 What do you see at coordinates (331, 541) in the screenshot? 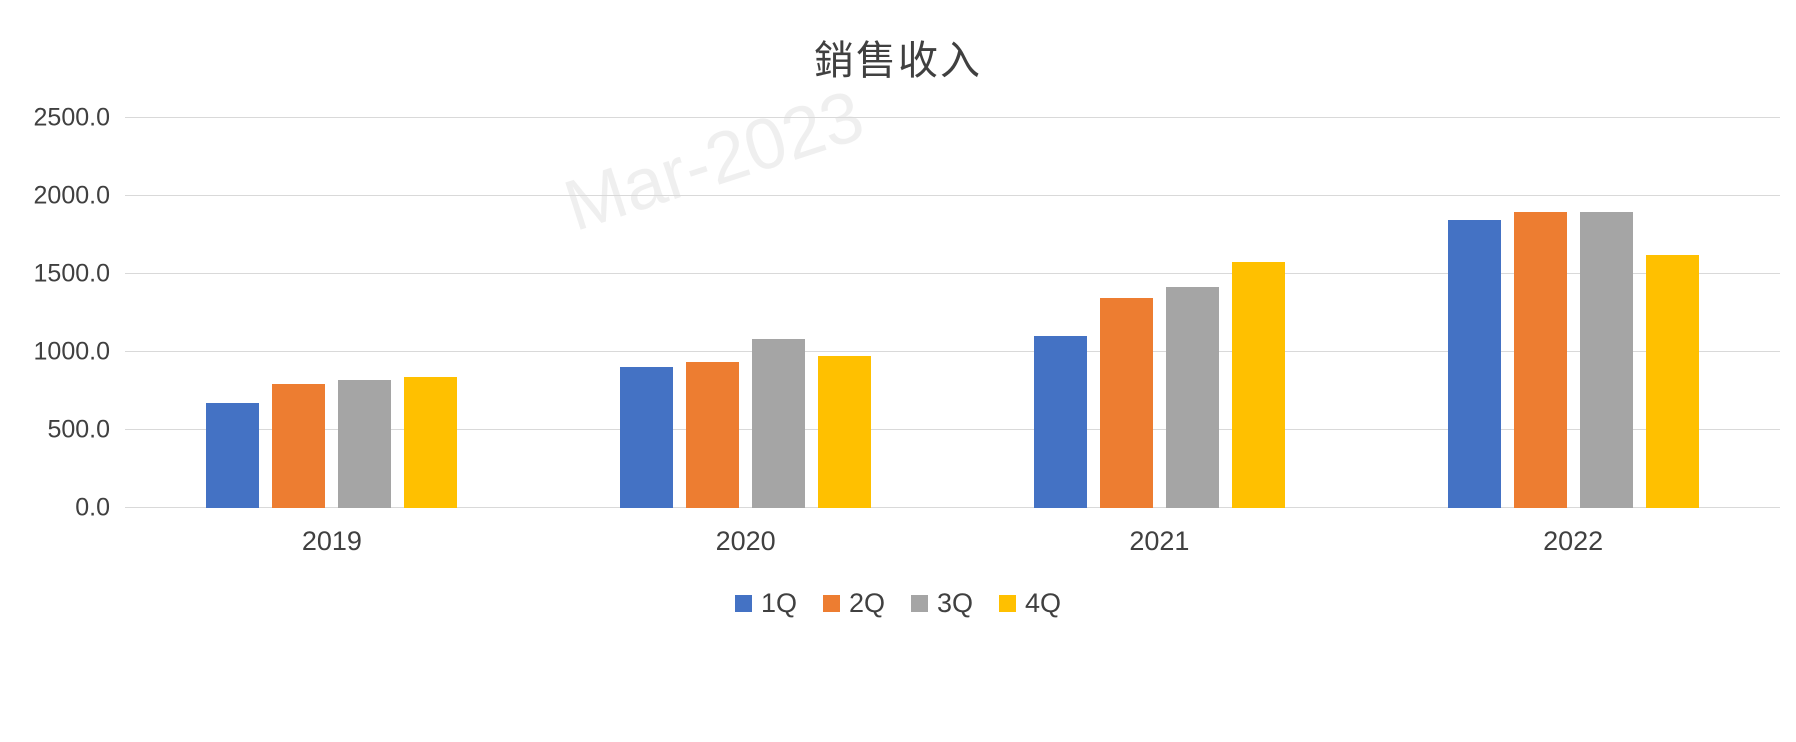
I see `x-axis-tick-label: 2019` at bounding box center [331, 541].